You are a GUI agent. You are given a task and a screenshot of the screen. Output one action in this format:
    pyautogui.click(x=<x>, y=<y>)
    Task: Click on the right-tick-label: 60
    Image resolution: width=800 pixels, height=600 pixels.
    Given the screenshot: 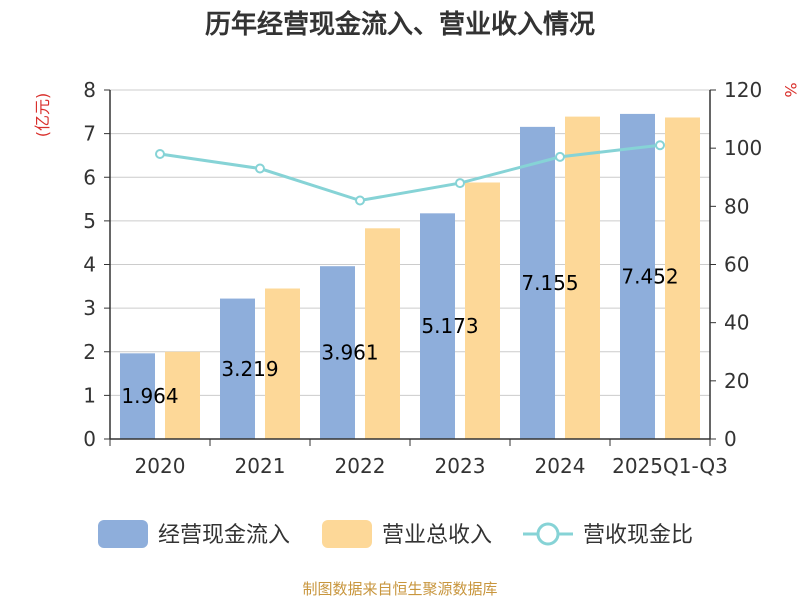 What is the action you would take?
    pyautogui.click(x=736, y=265)
    